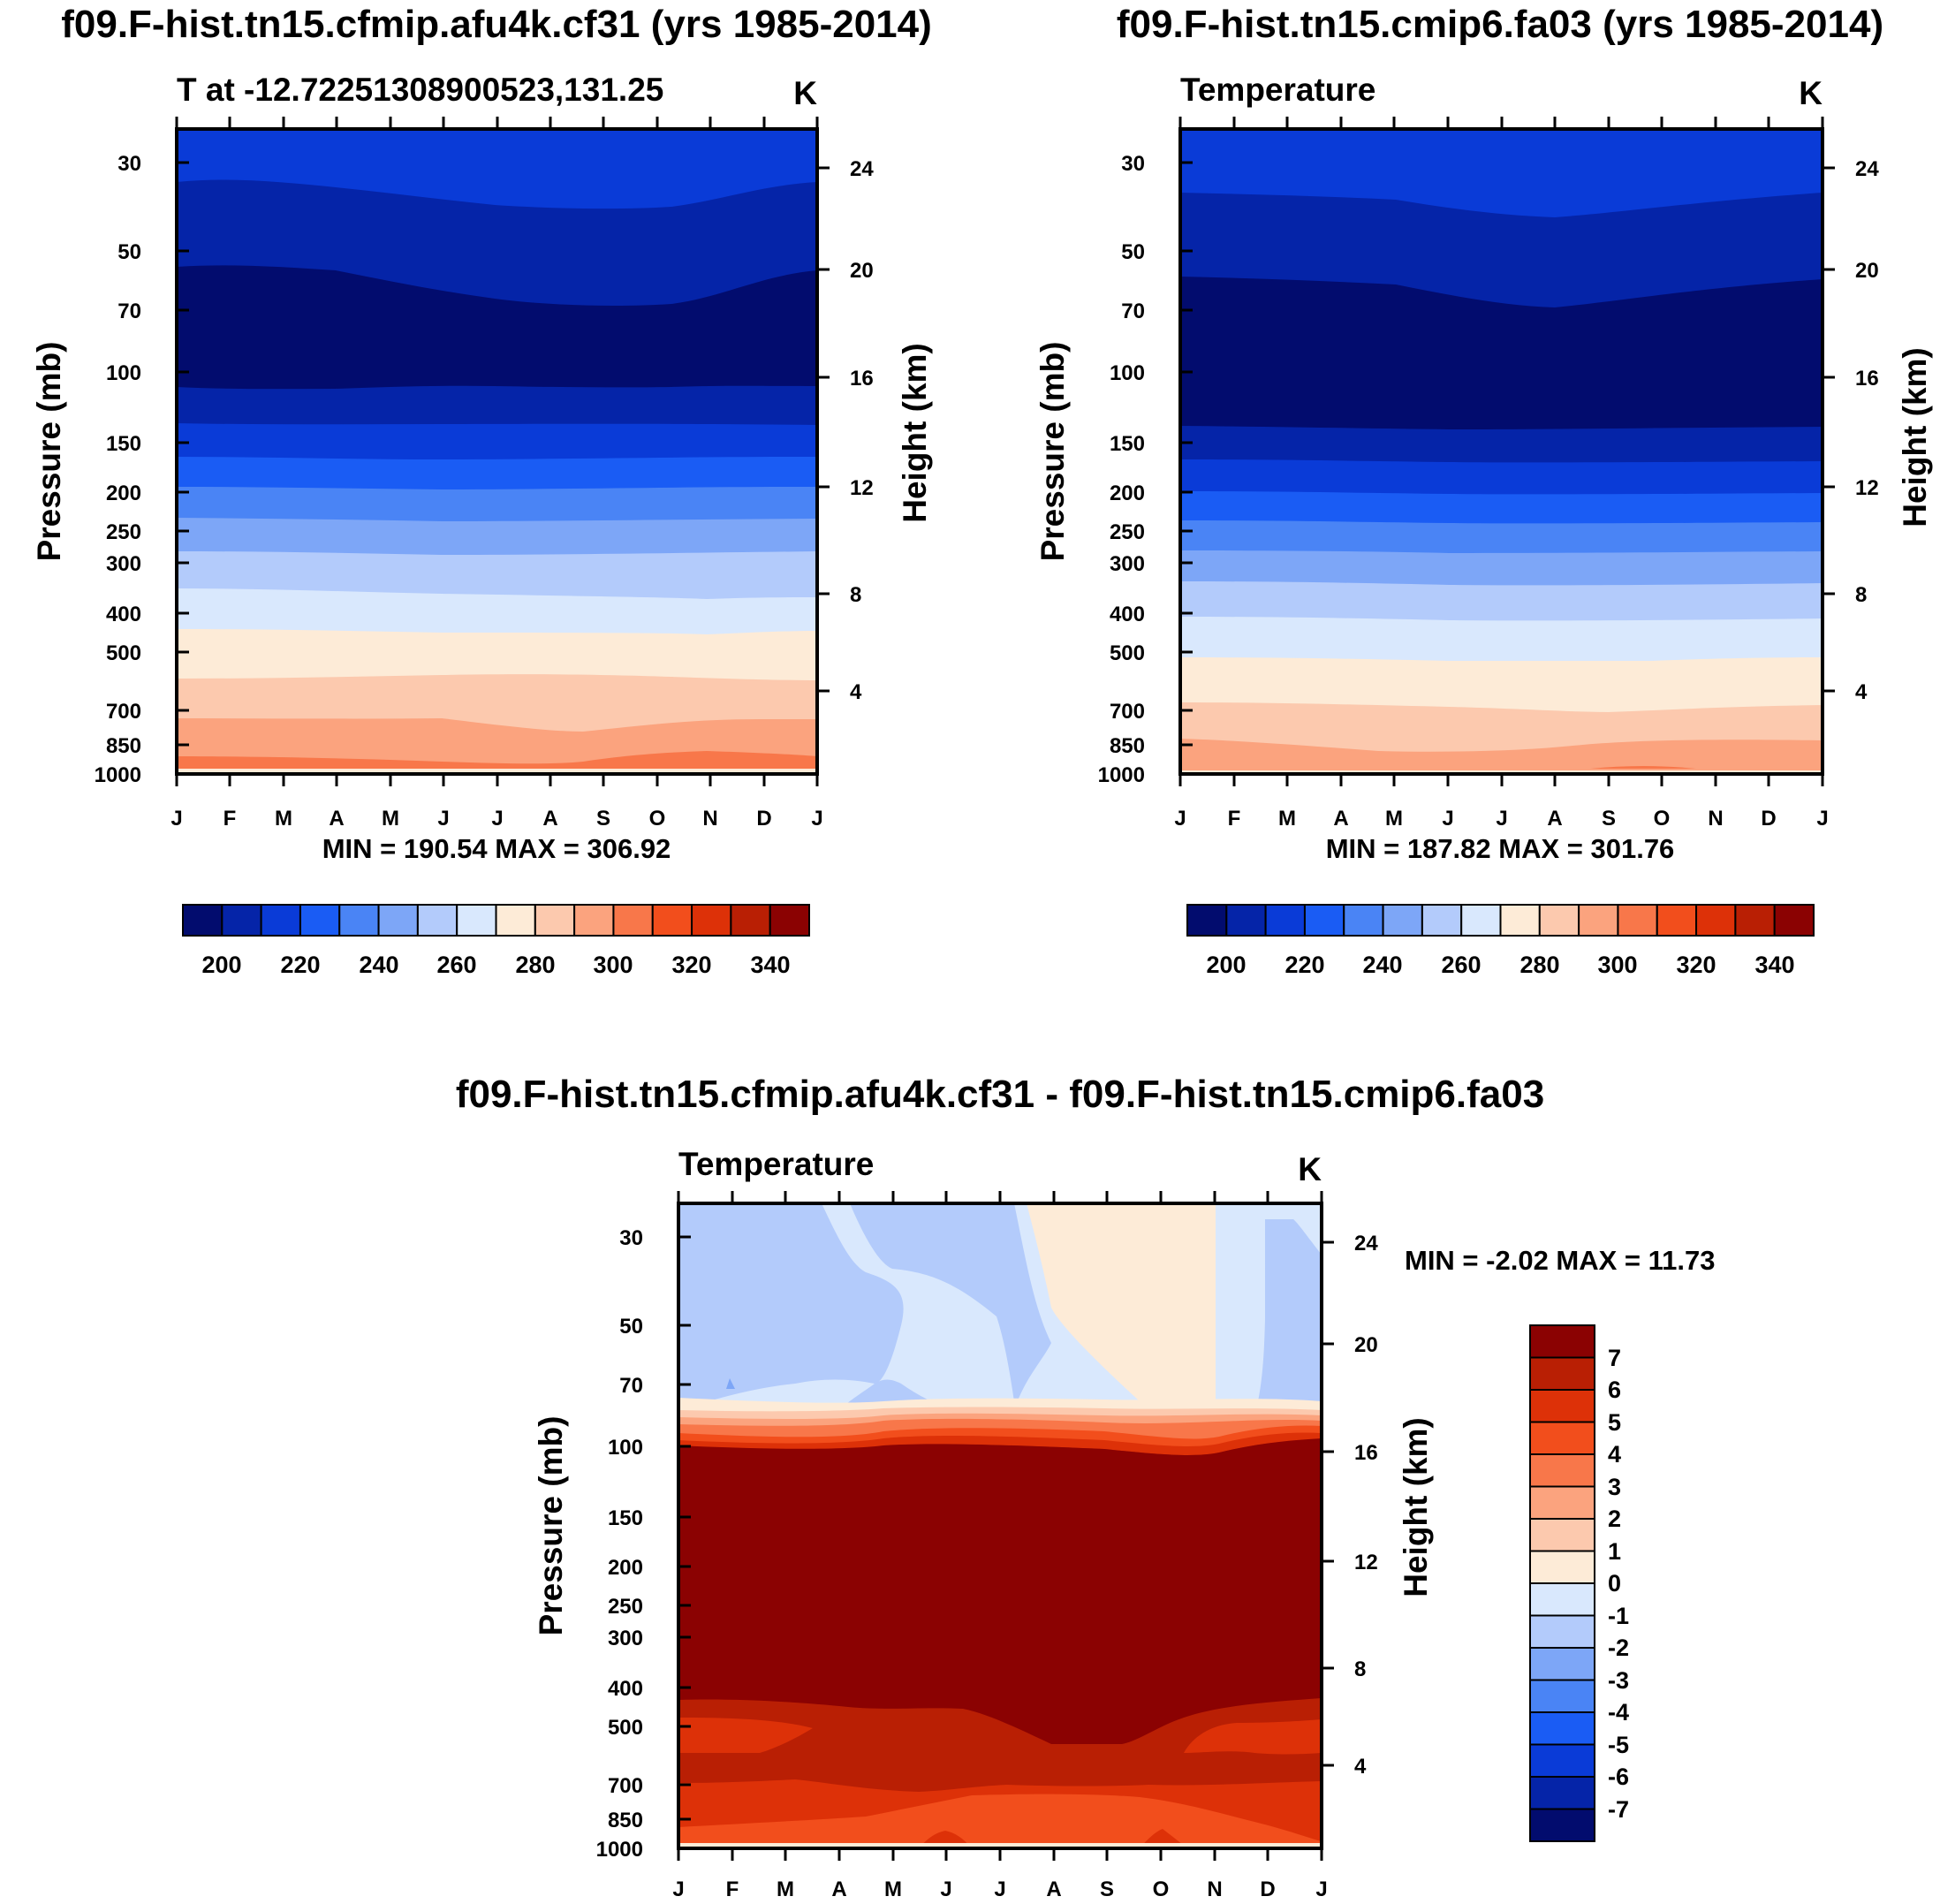  What do you see at coordinates (1618, 1777) in the screenshot?
I see `colorbar-label: -6` at bounding box center [1618, 1777].